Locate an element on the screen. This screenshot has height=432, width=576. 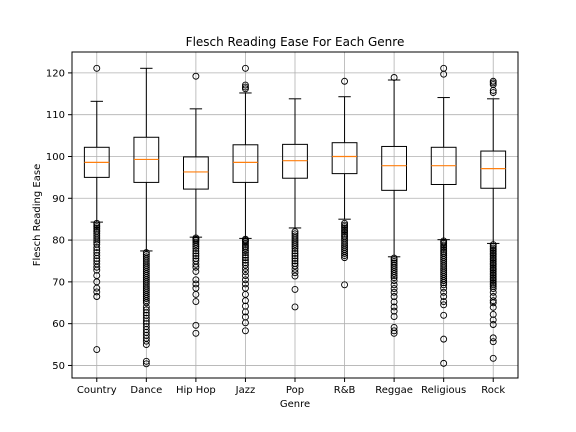
y-tick-label: 100 is located at coordinates (55, 157).